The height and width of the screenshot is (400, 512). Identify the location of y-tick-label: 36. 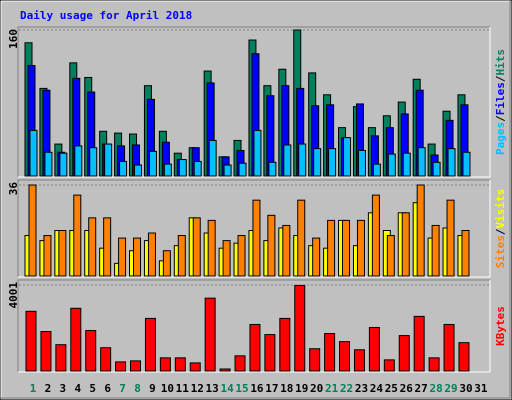
(13, 189).